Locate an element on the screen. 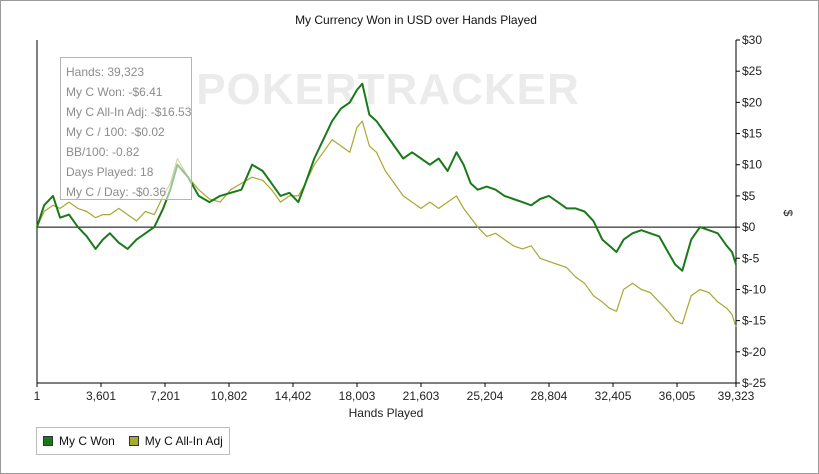 The height and width of the screenshot is (474, 819). x-tick-label: 18,003 is located at coordinates (357, 396).